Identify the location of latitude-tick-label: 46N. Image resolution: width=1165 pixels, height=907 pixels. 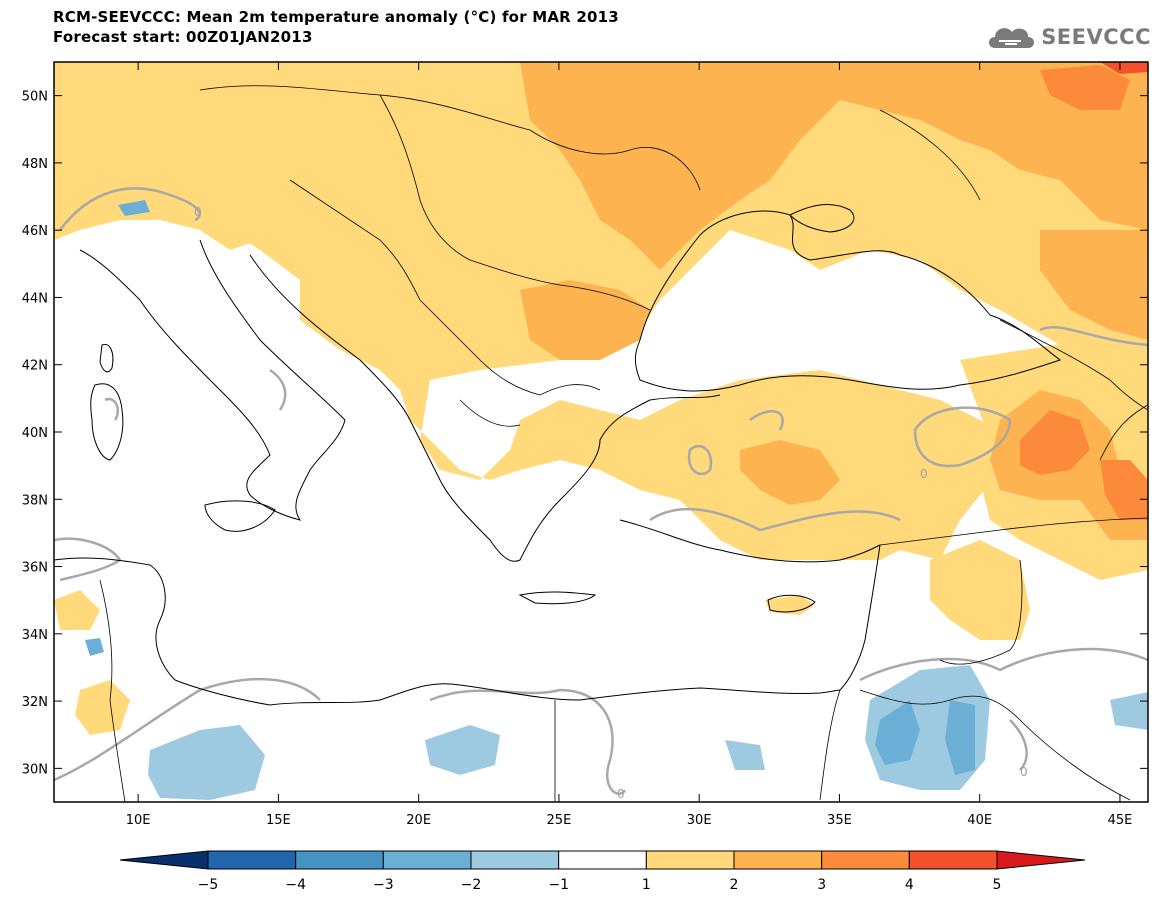
(35, 231).